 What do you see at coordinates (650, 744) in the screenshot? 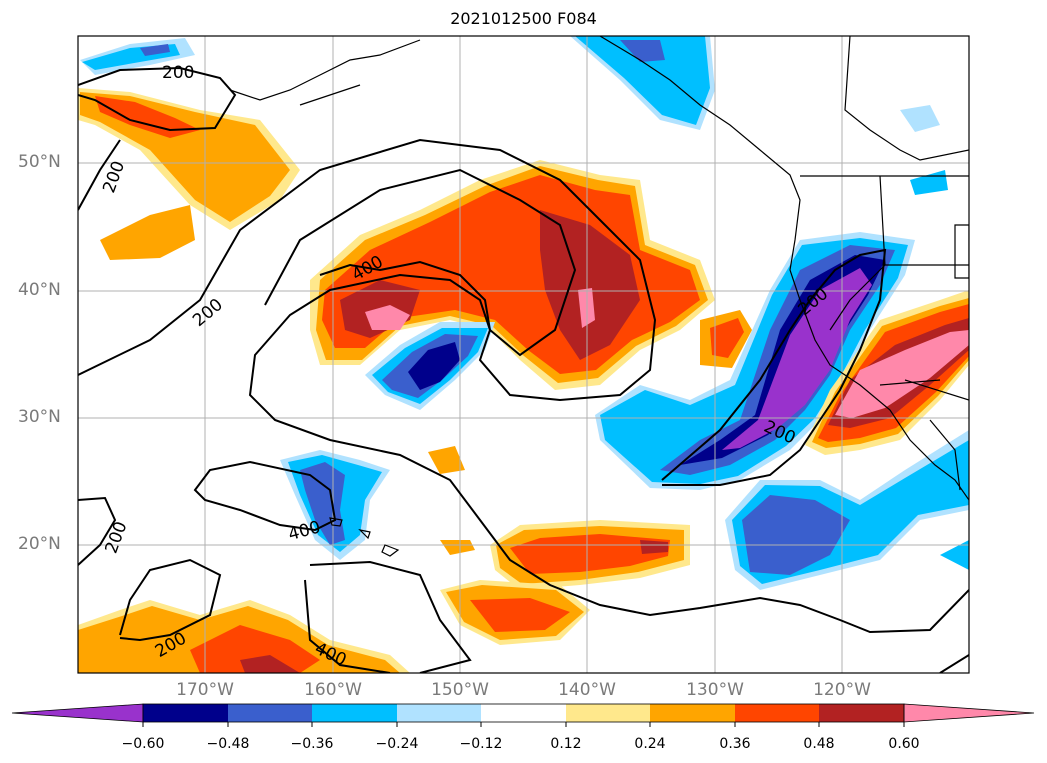
I see `colorbar-tick-label: 0.24` at bounding box center [650, 744].